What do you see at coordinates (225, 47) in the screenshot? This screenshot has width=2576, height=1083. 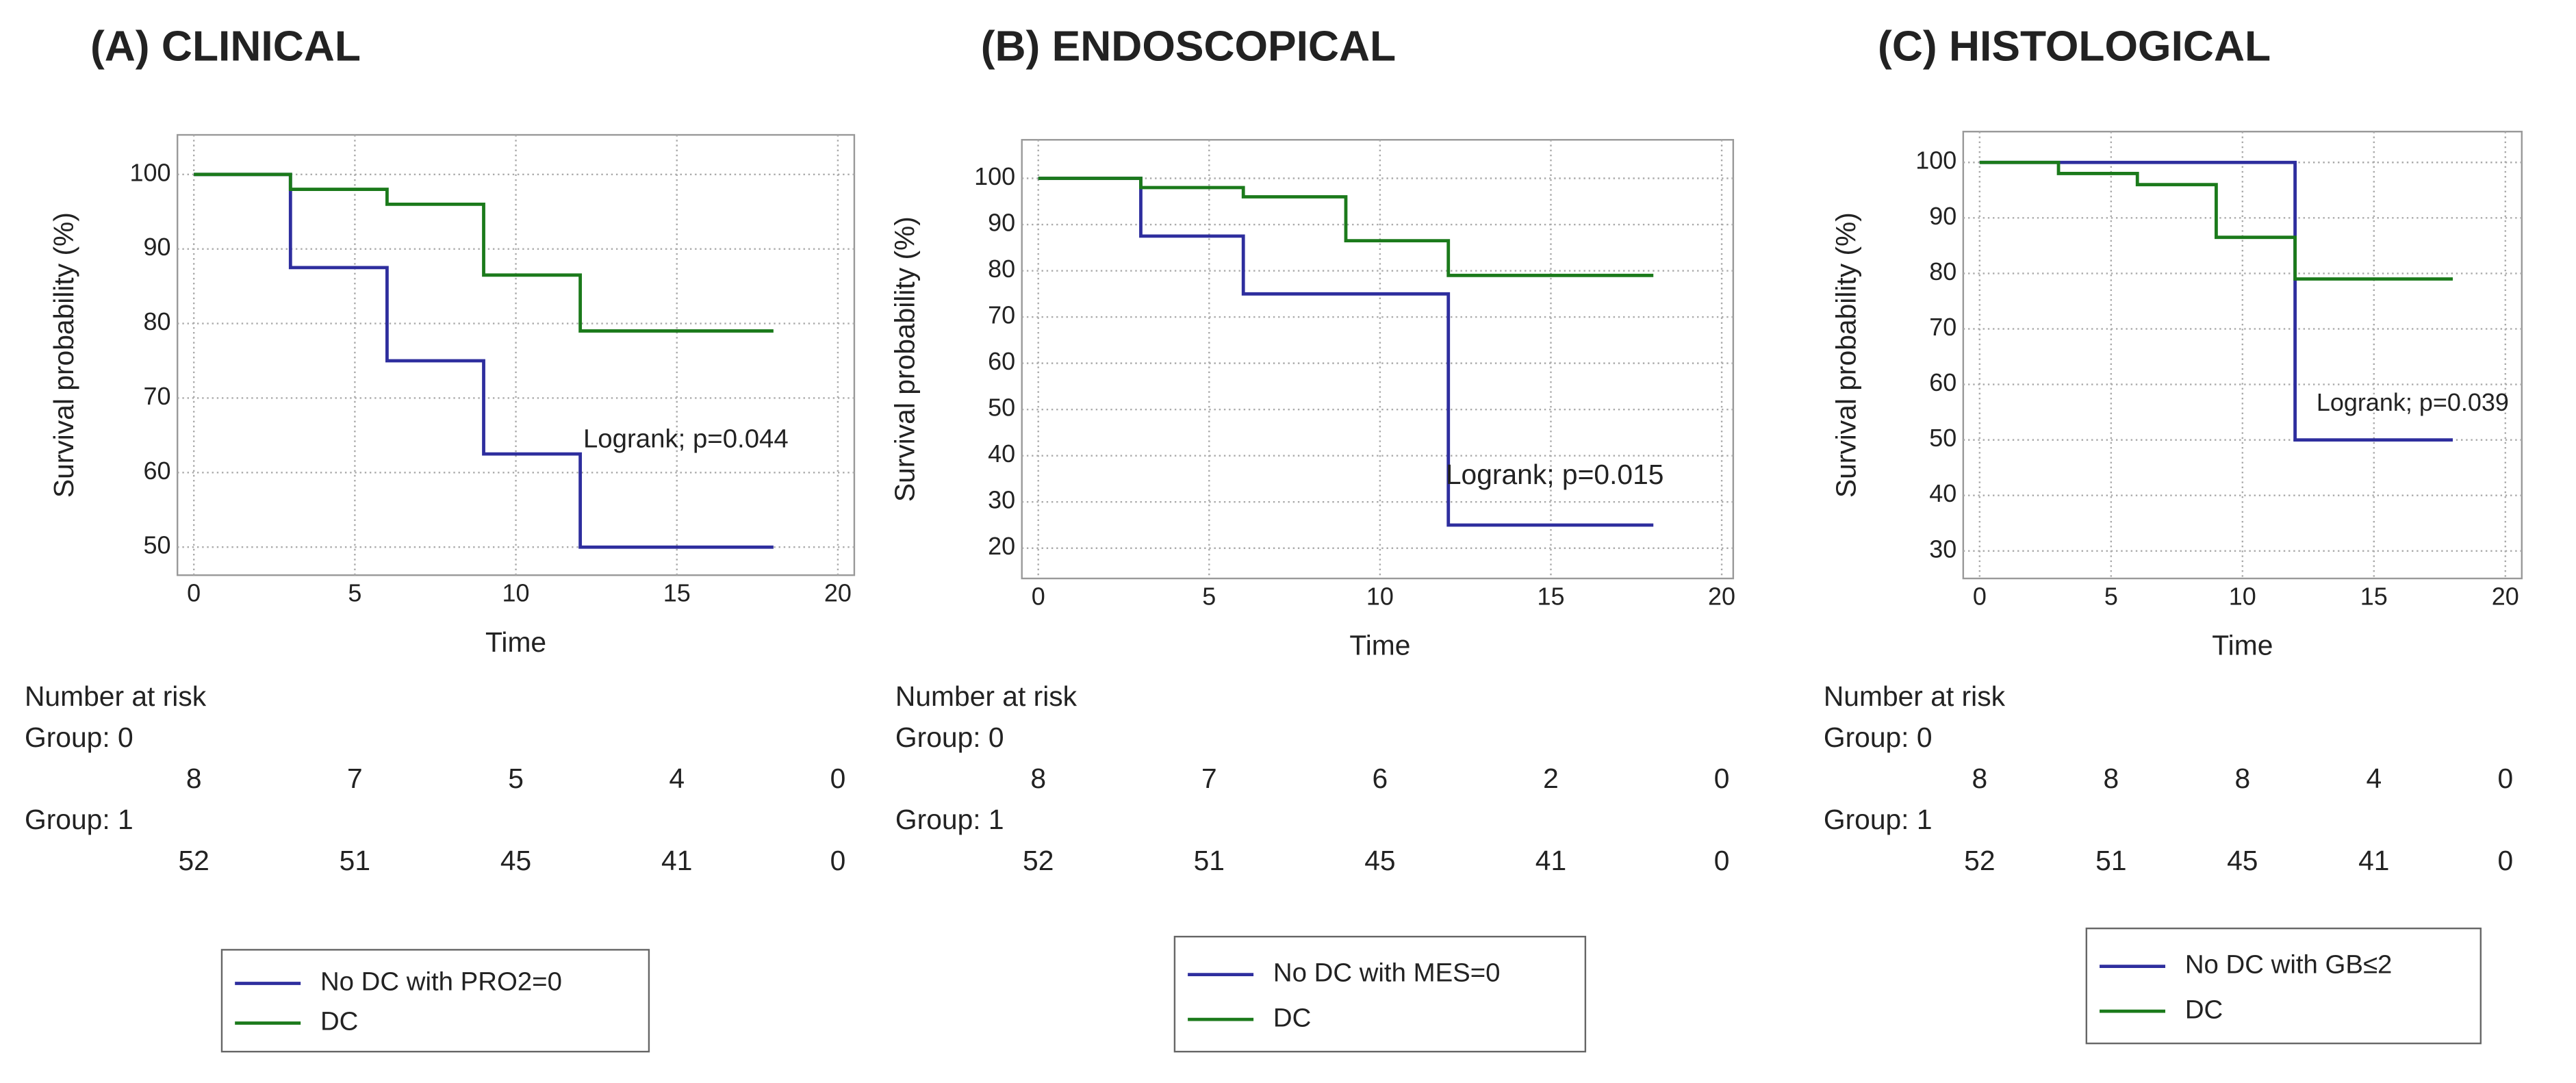 I see `panel-title: (A) CLINICAL` at bounding box center [225, 47].